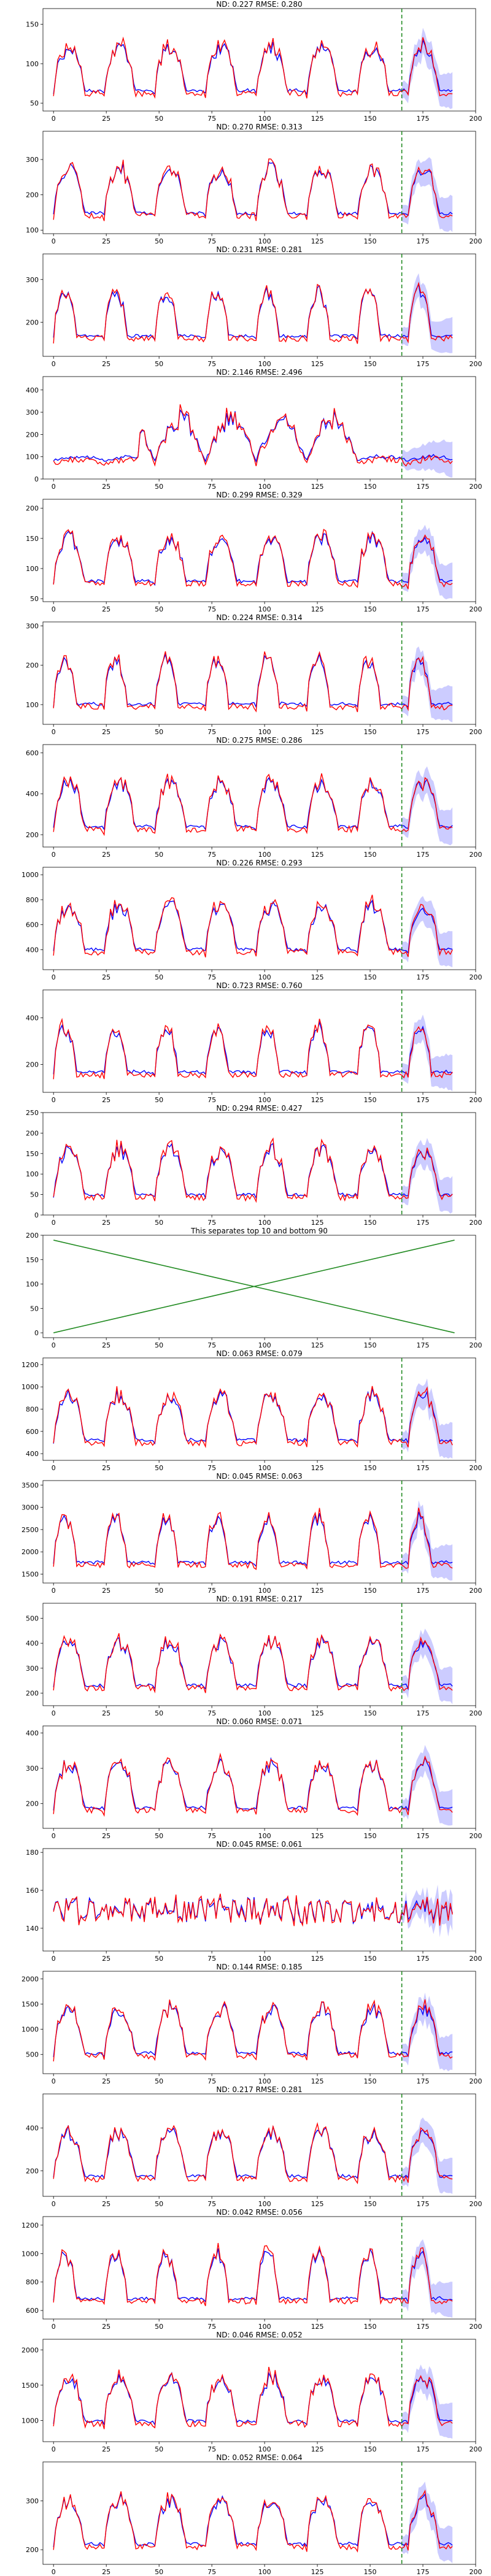 Image resolution: width=491 pixels, height=2576 pixels. Describe the element at coordinates (259, 985) in the screenshot. I see `chart-title: ND: 0.723 RMSE: 0.760` at that location.